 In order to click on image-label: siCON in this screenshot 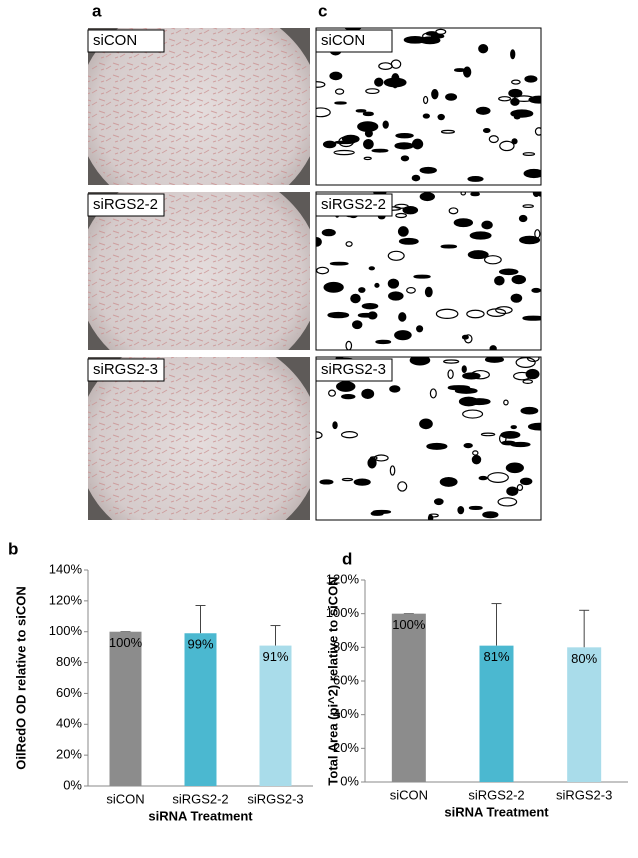, I will do `click(343, 40)`.